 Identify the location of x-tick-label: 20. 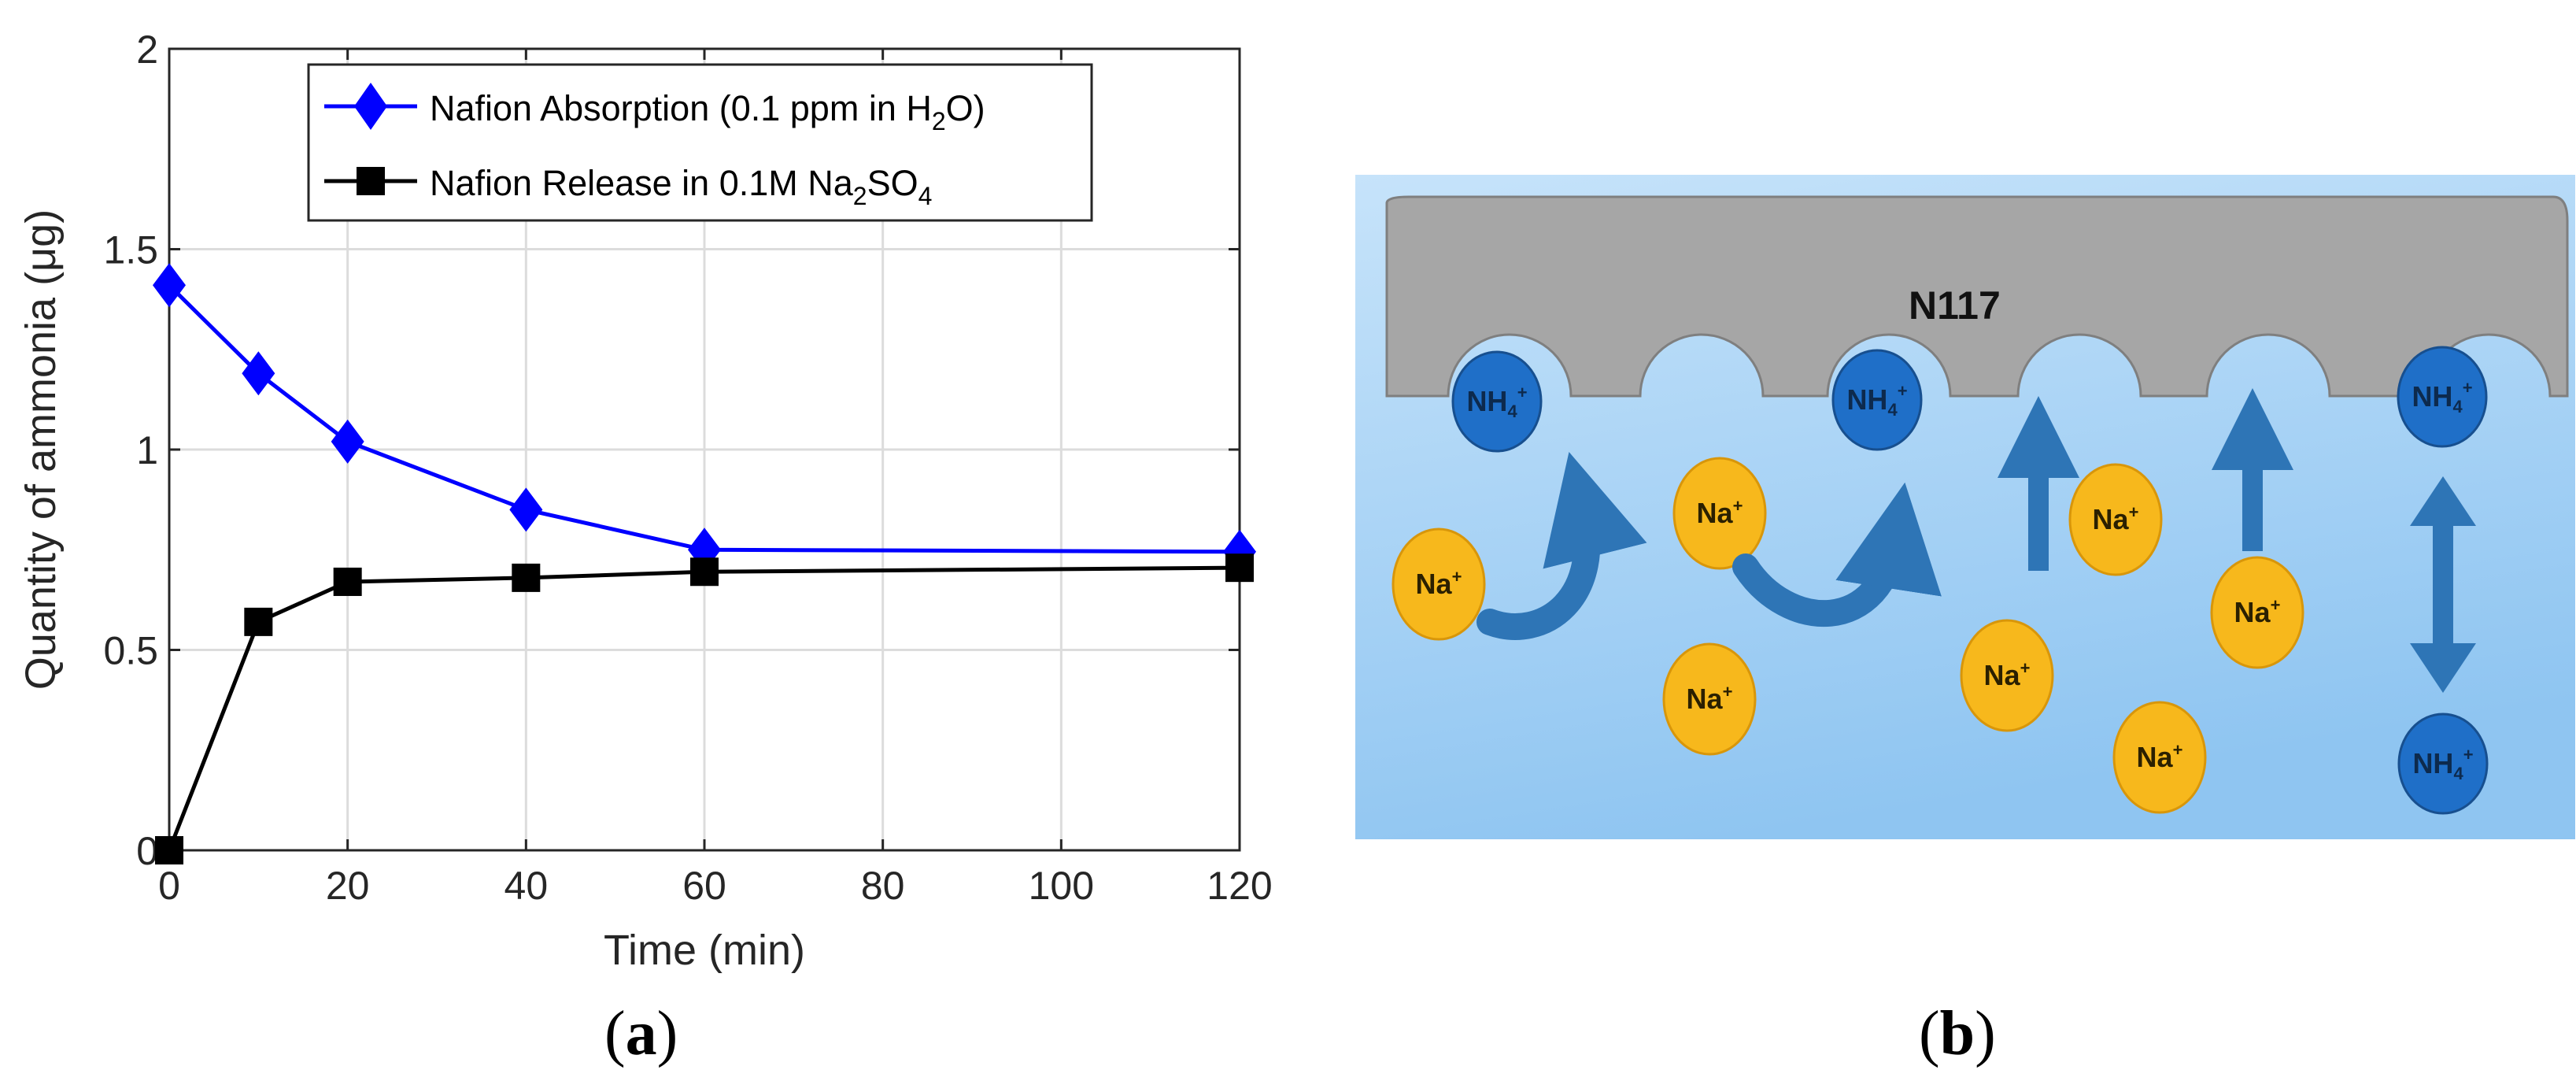
(348, 886).